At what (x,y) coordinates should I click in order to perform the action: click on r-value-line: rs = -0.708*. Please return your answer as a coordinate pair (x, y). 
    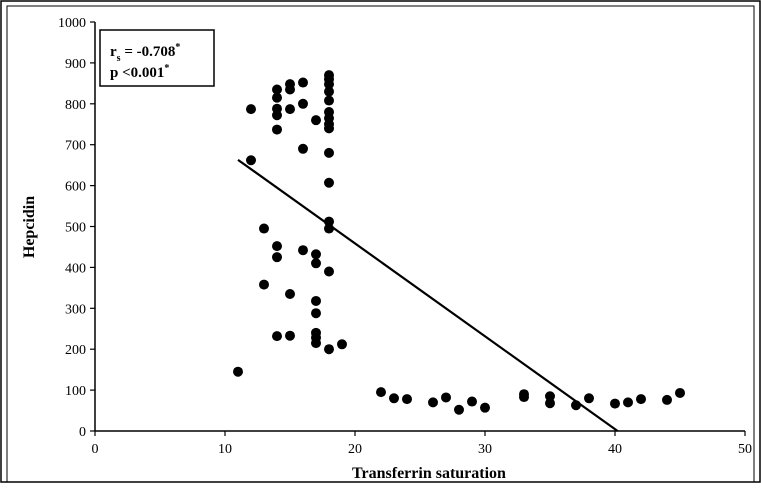
    Looking at the image, I should click on (145, 53).